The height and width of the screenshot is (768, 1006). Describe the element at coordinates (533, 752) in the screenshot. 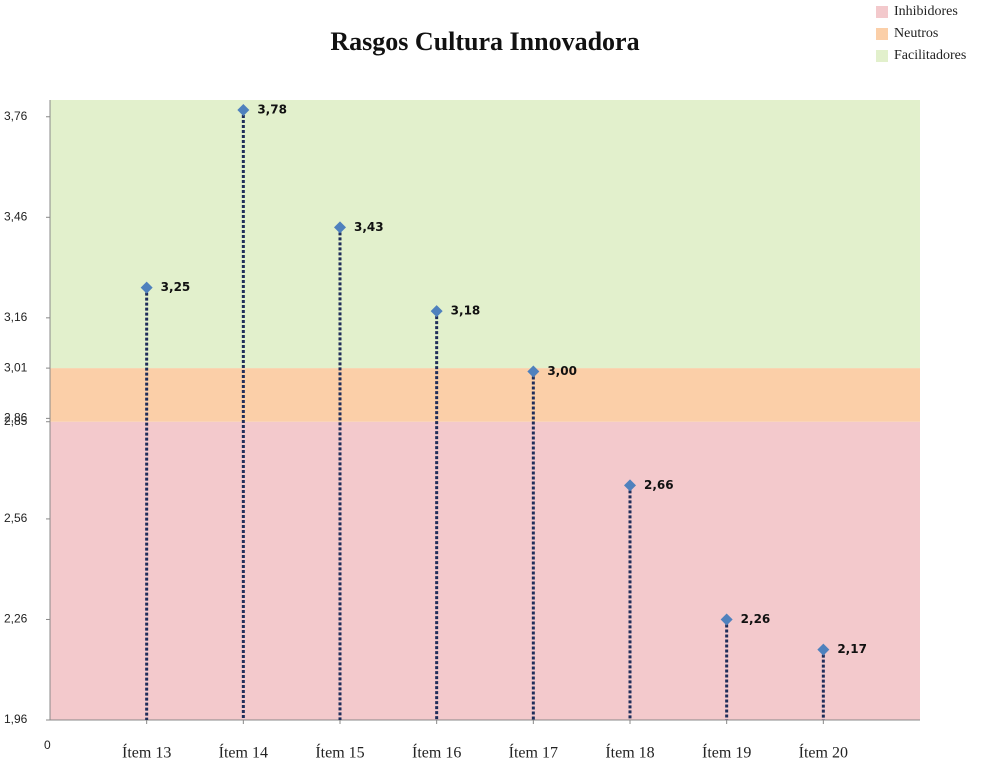

I see `x-tick-label: Ítem 17` at that location.